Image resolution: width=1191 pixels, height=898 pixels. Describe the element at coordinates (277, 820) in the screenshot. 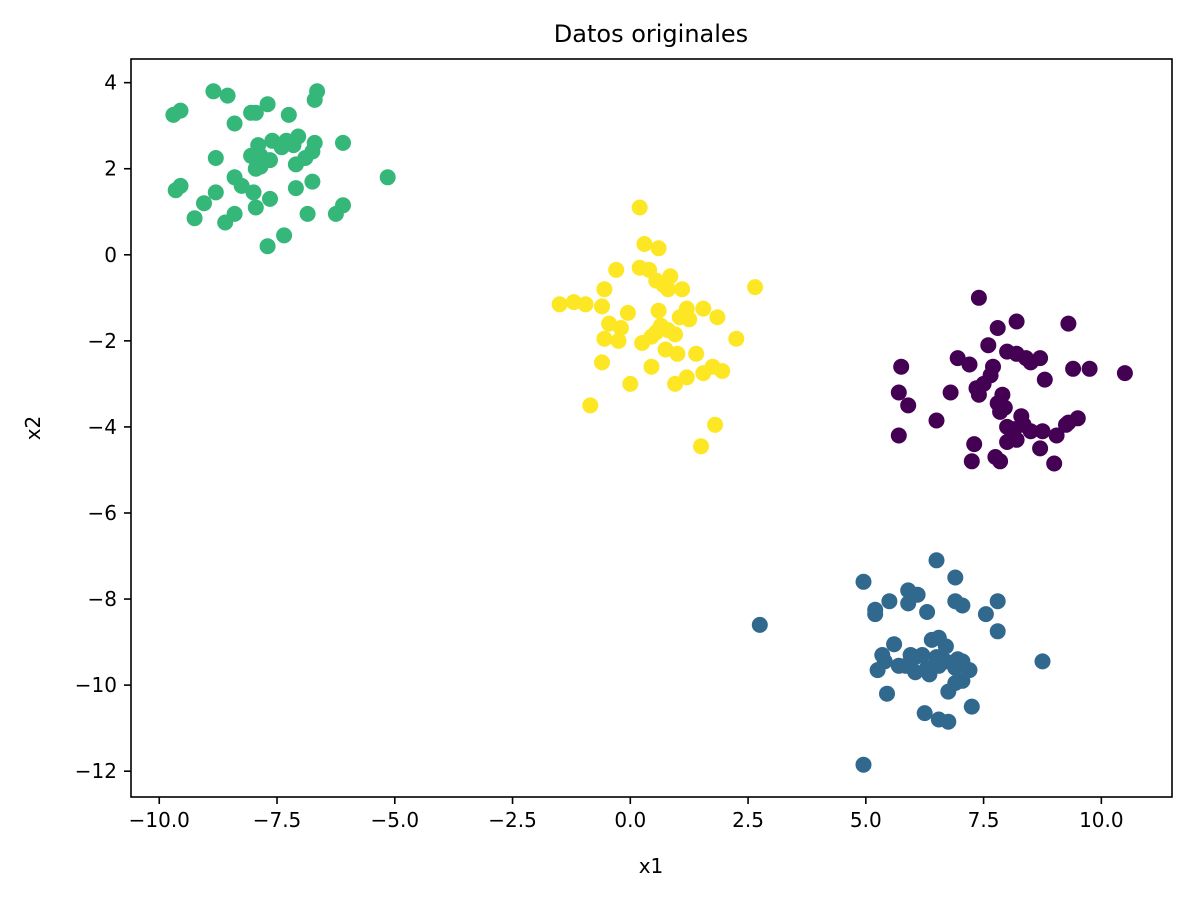

I see `x-tick-label: −7.5` at that location.